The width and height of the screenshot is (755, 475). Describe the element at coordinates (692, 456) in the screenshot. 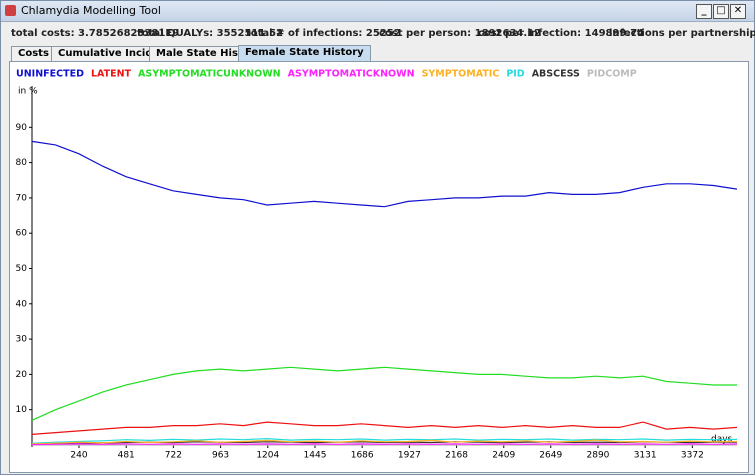

I see `x-tick-label: 3372` at that location.